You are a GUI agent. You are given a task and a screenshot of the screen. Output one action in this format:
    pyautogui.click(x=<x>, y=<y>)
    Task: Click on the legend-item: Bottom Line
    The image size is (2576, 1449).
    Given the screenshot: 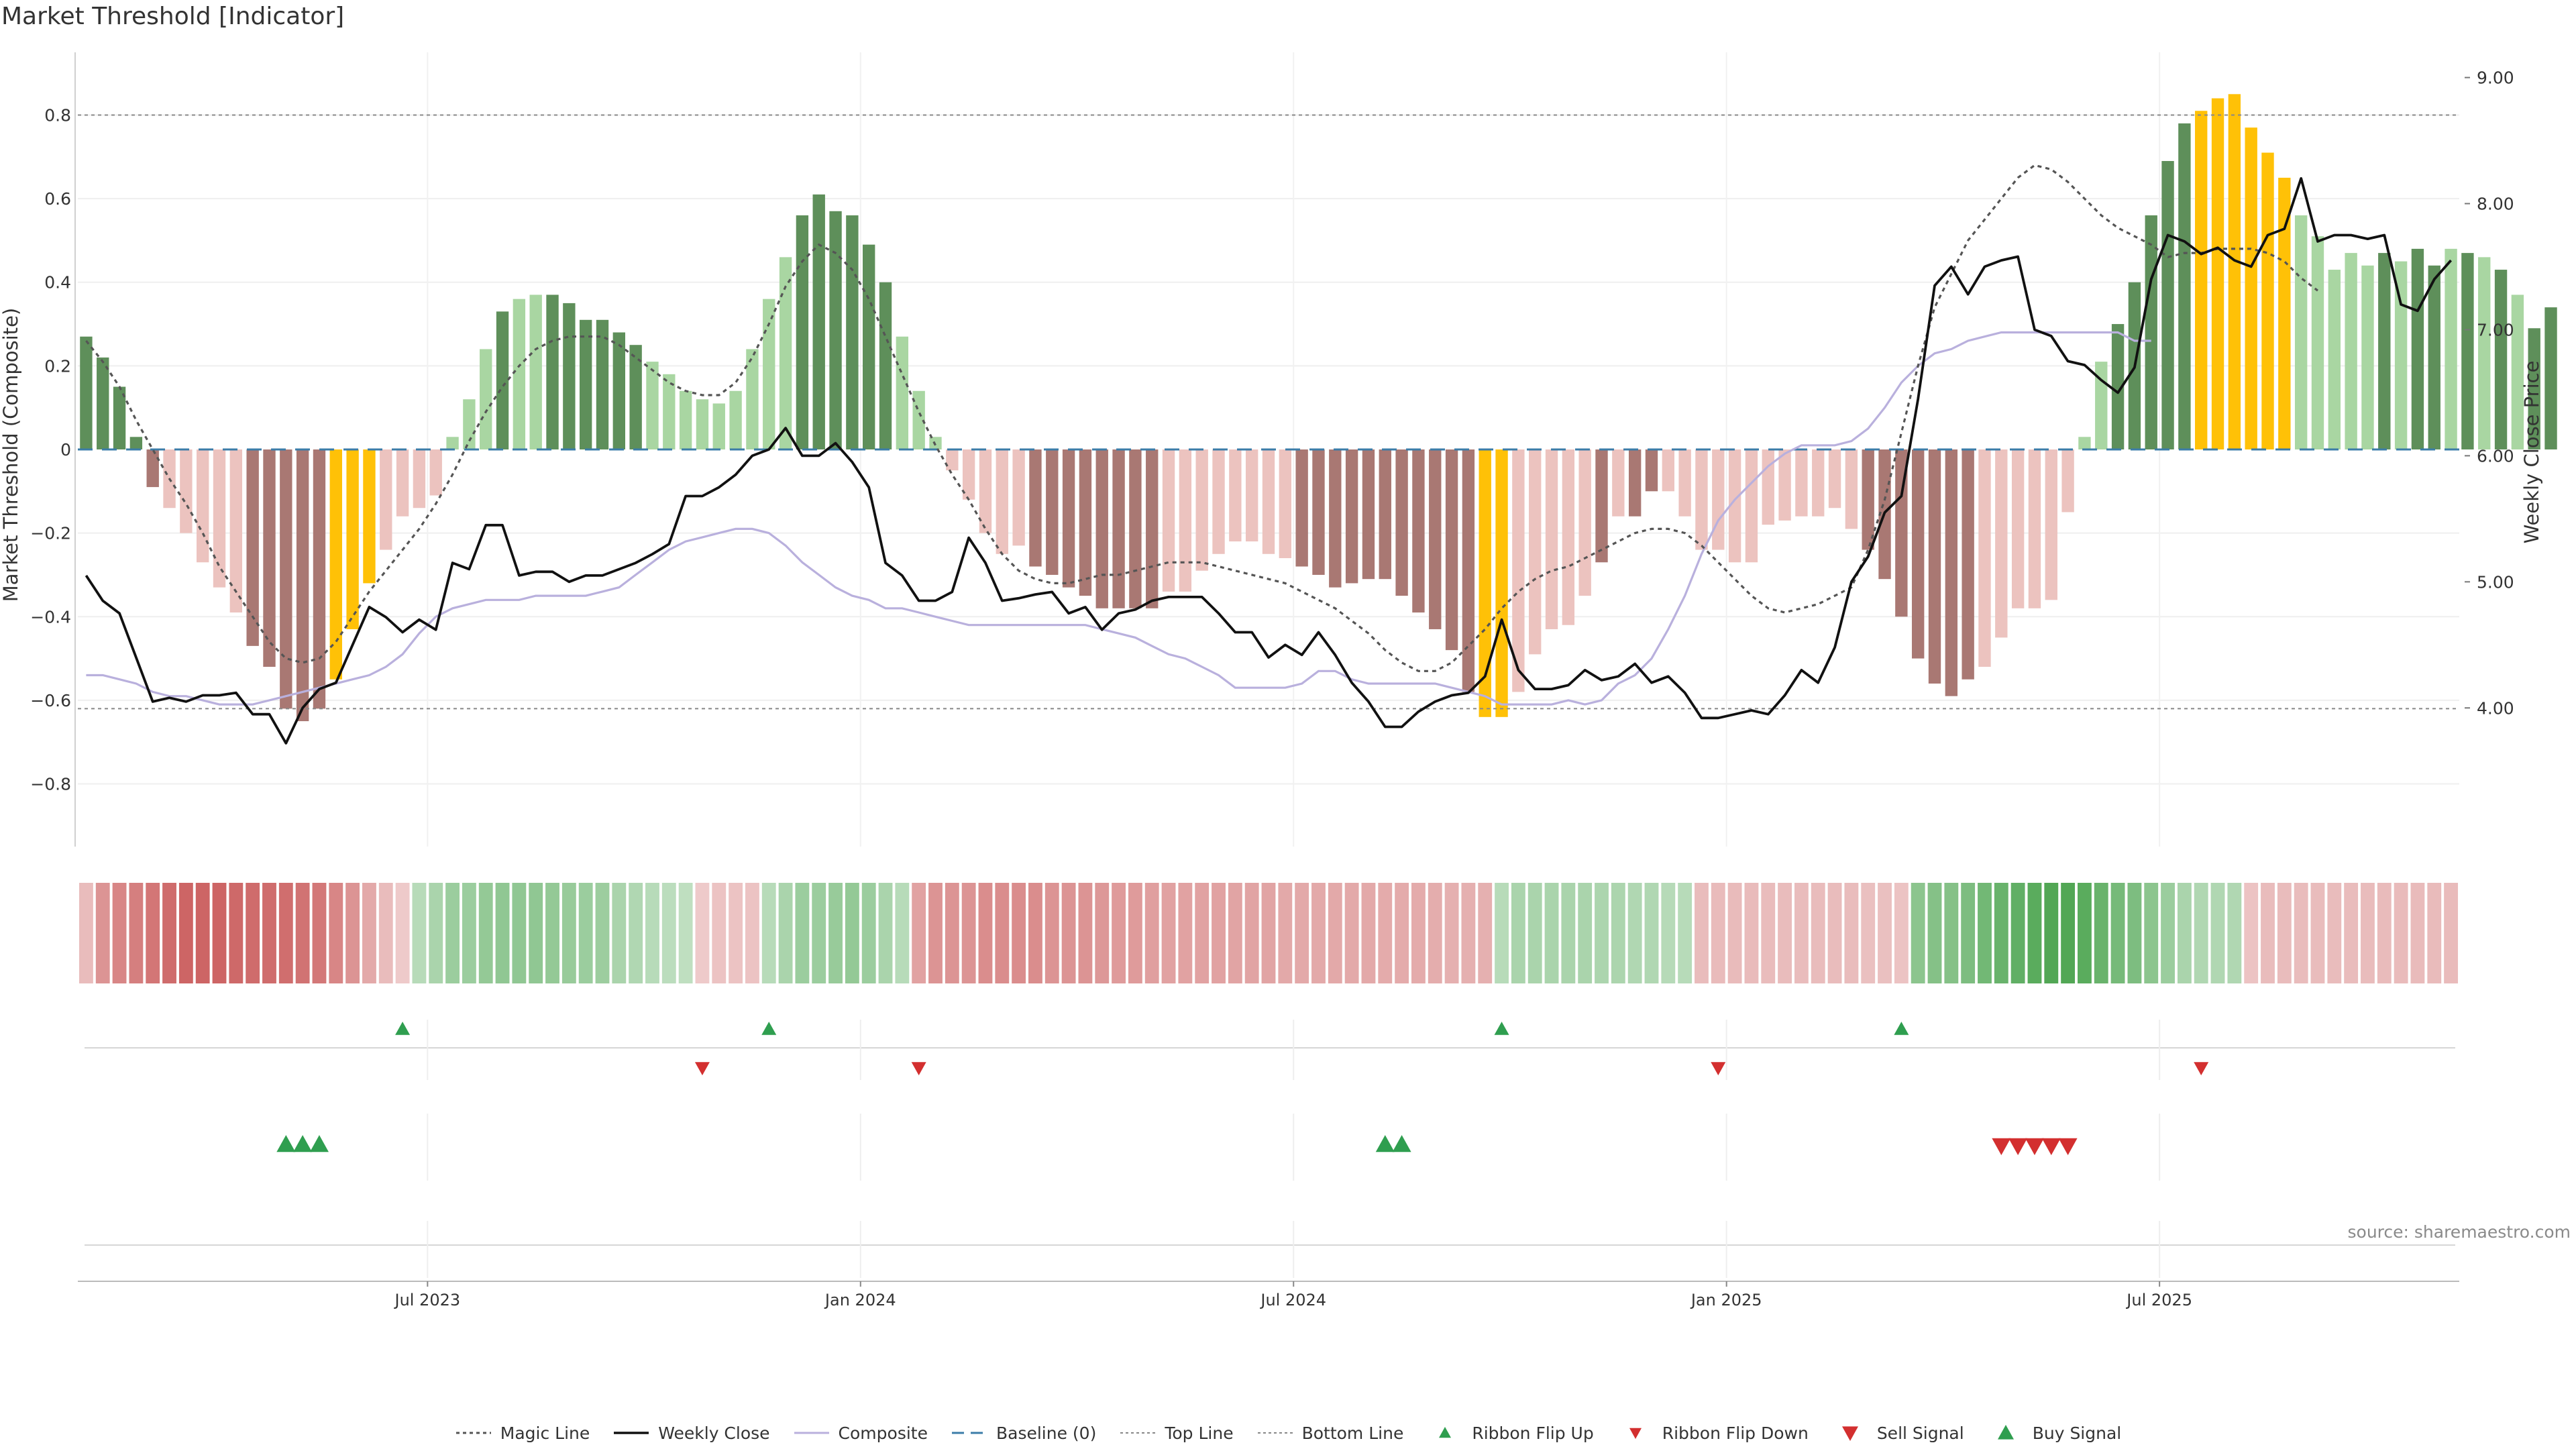 What is the action you would take?
    pyautogui.click(x=1329, y=1433)
    